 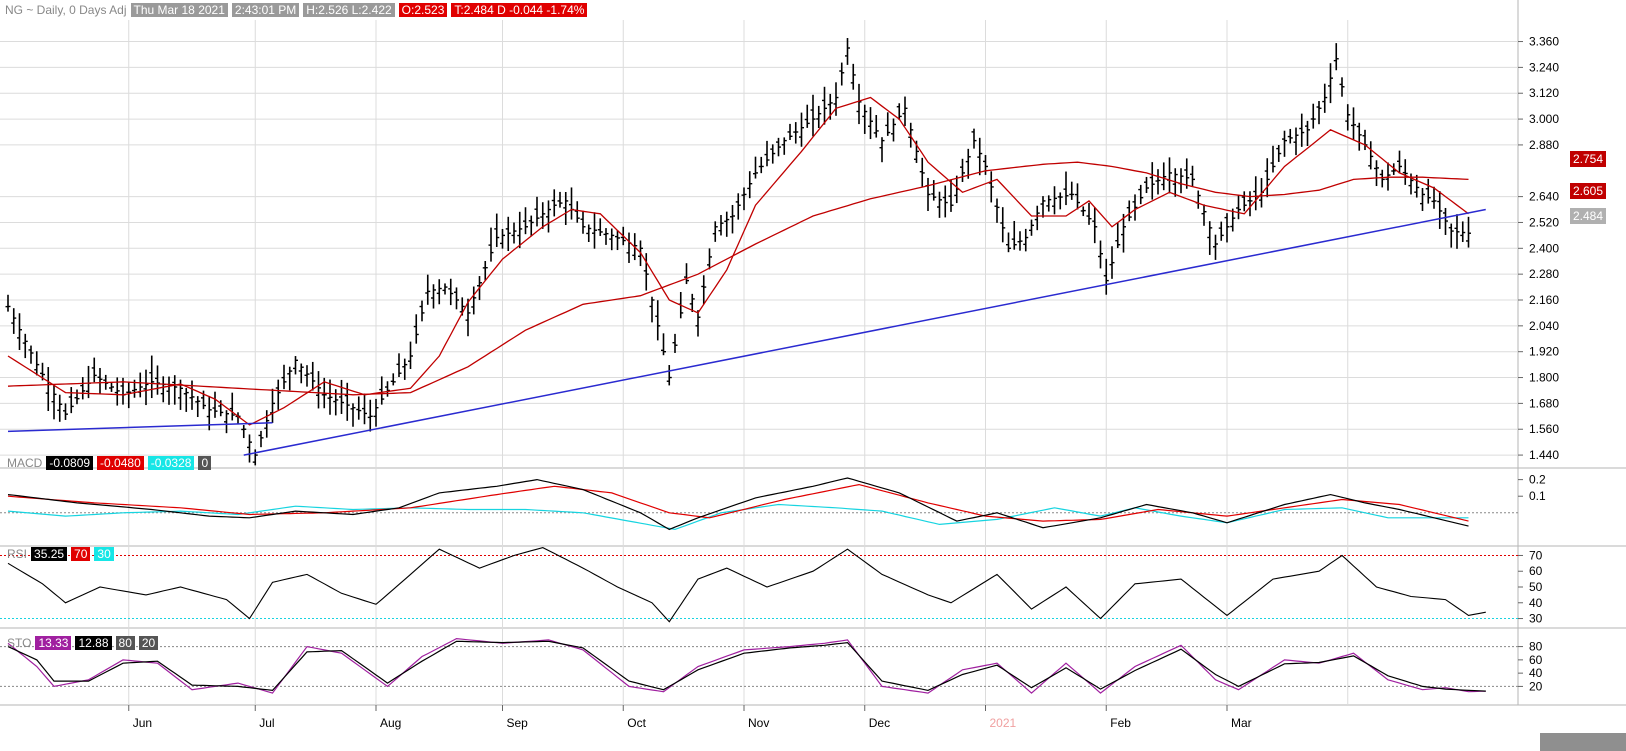 What do you see at coordinates (1544, 352) in the screenshot?
I see `price-tick-label-11: 1.920` at bounding box center [1544, 352].